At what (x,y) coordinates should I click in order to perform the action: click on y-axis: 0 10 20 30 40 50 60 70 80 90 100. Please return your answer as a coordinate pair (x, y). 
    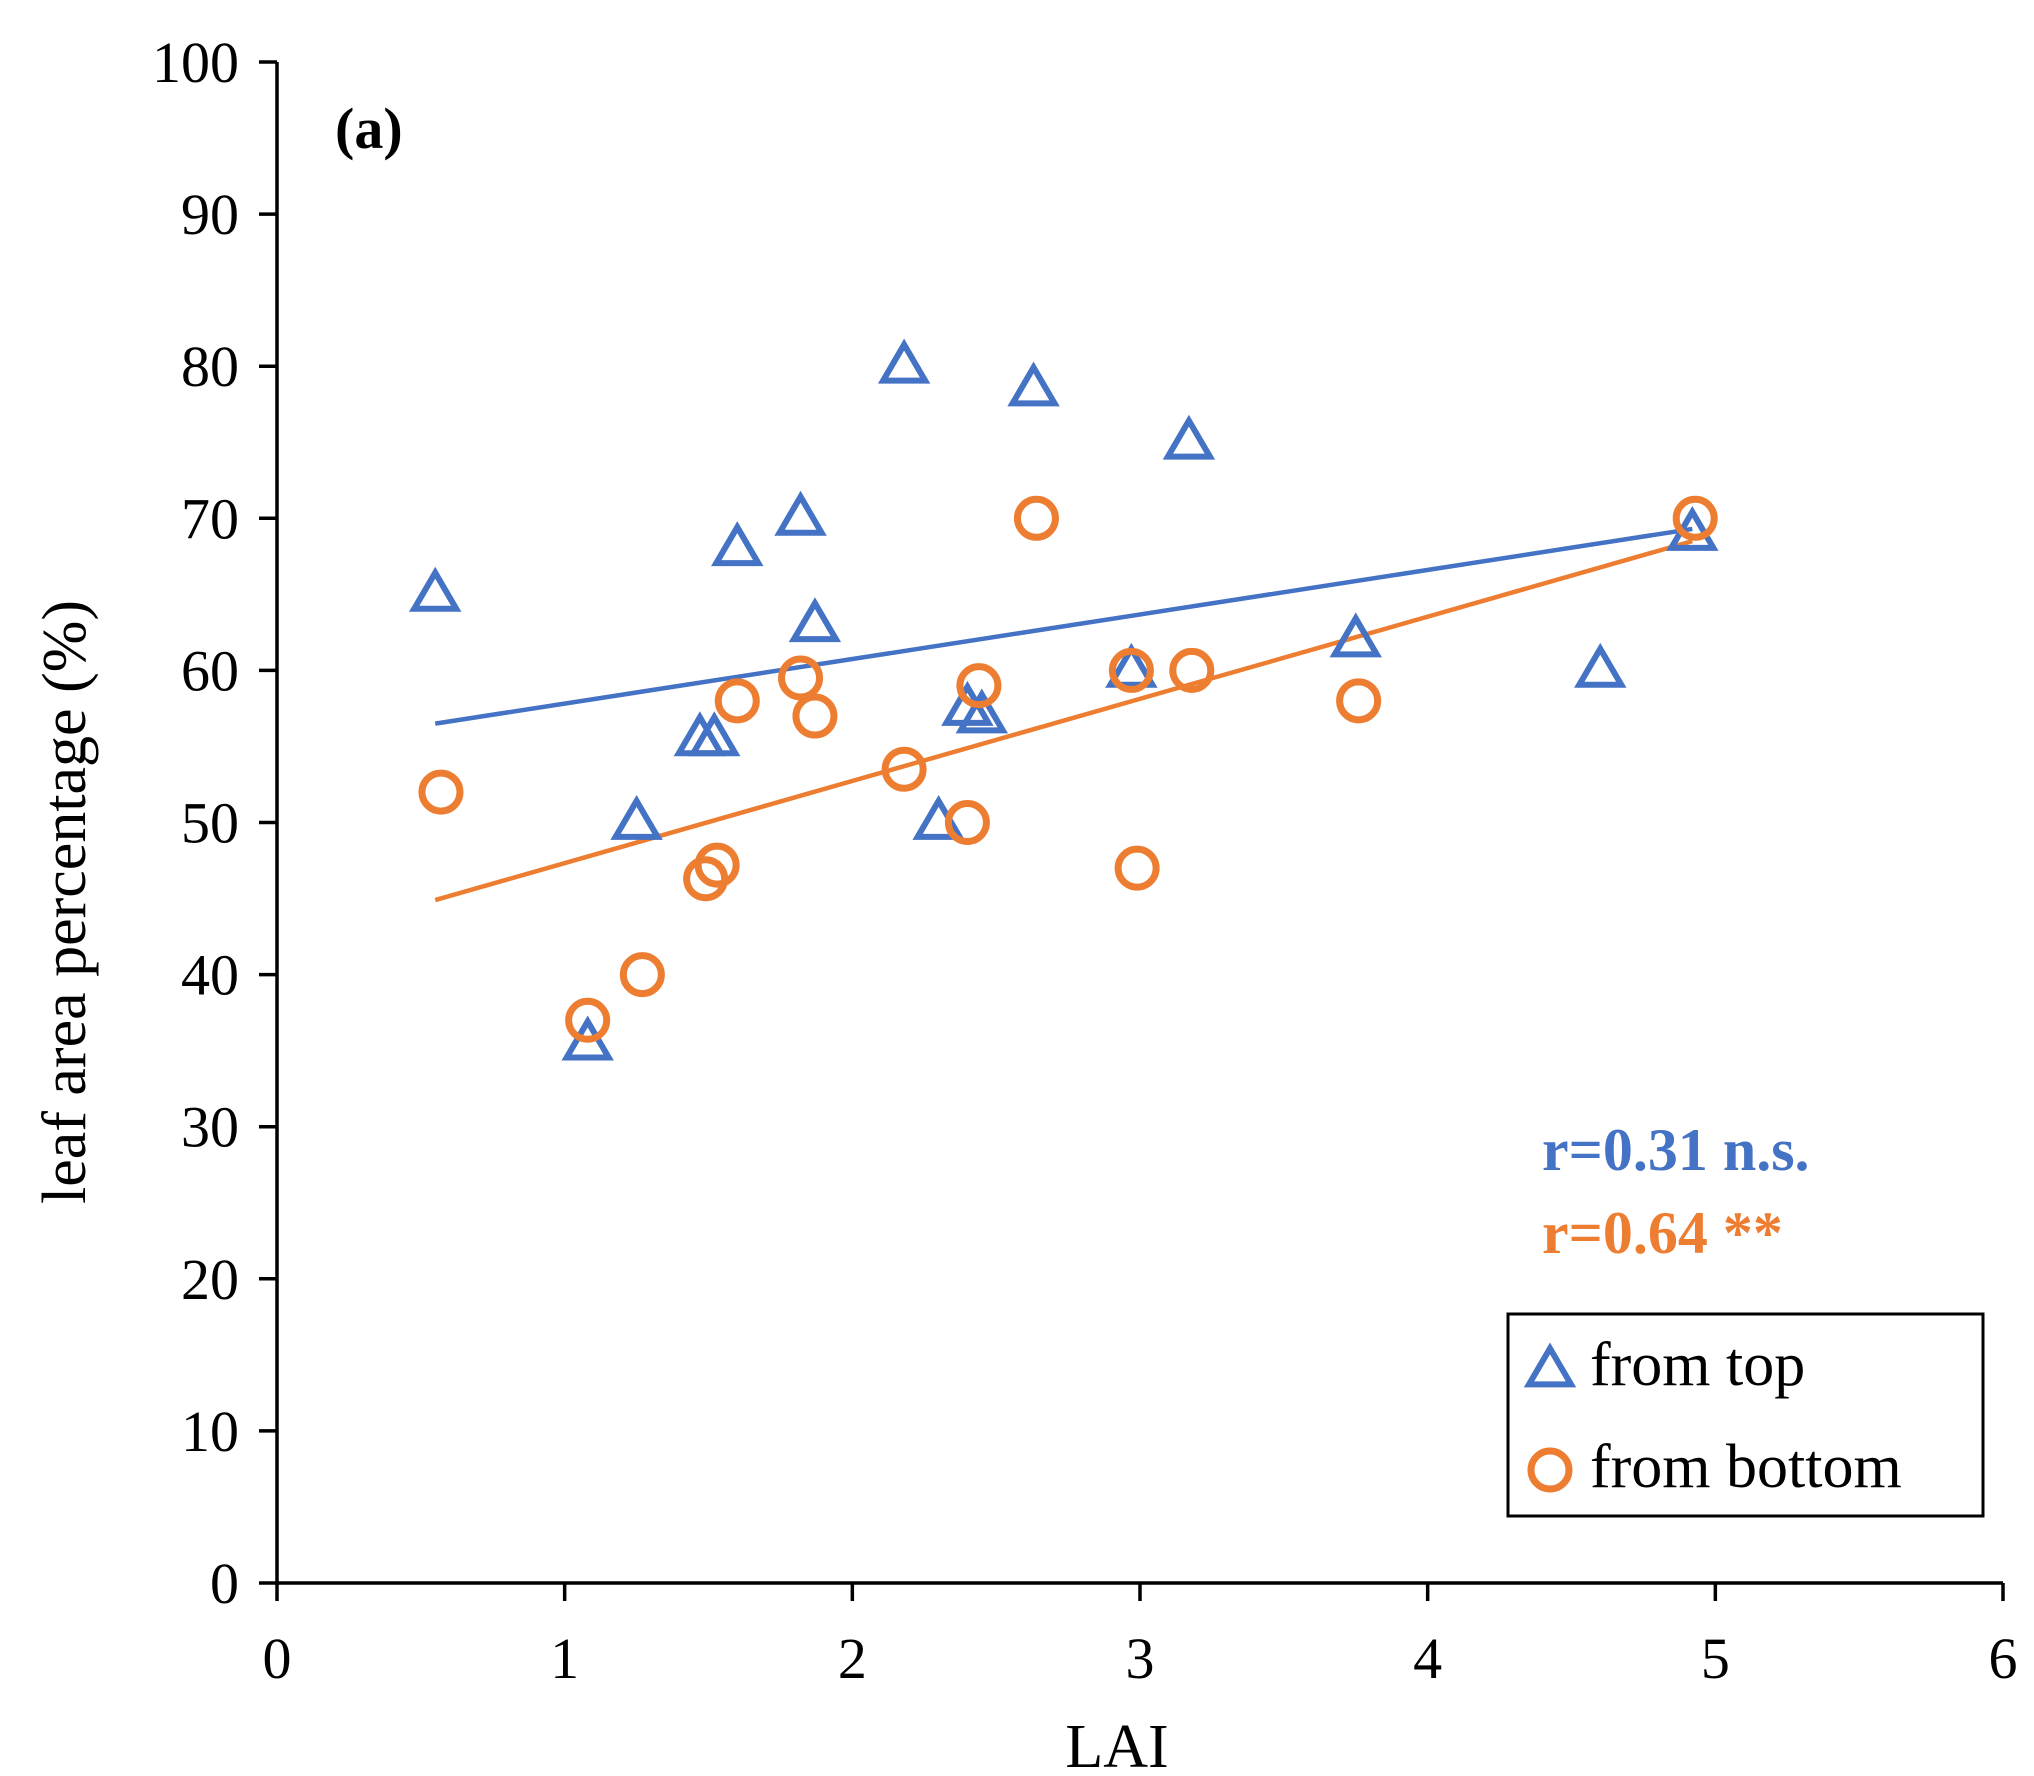
    Looking at the image, I should click on (215, 823).